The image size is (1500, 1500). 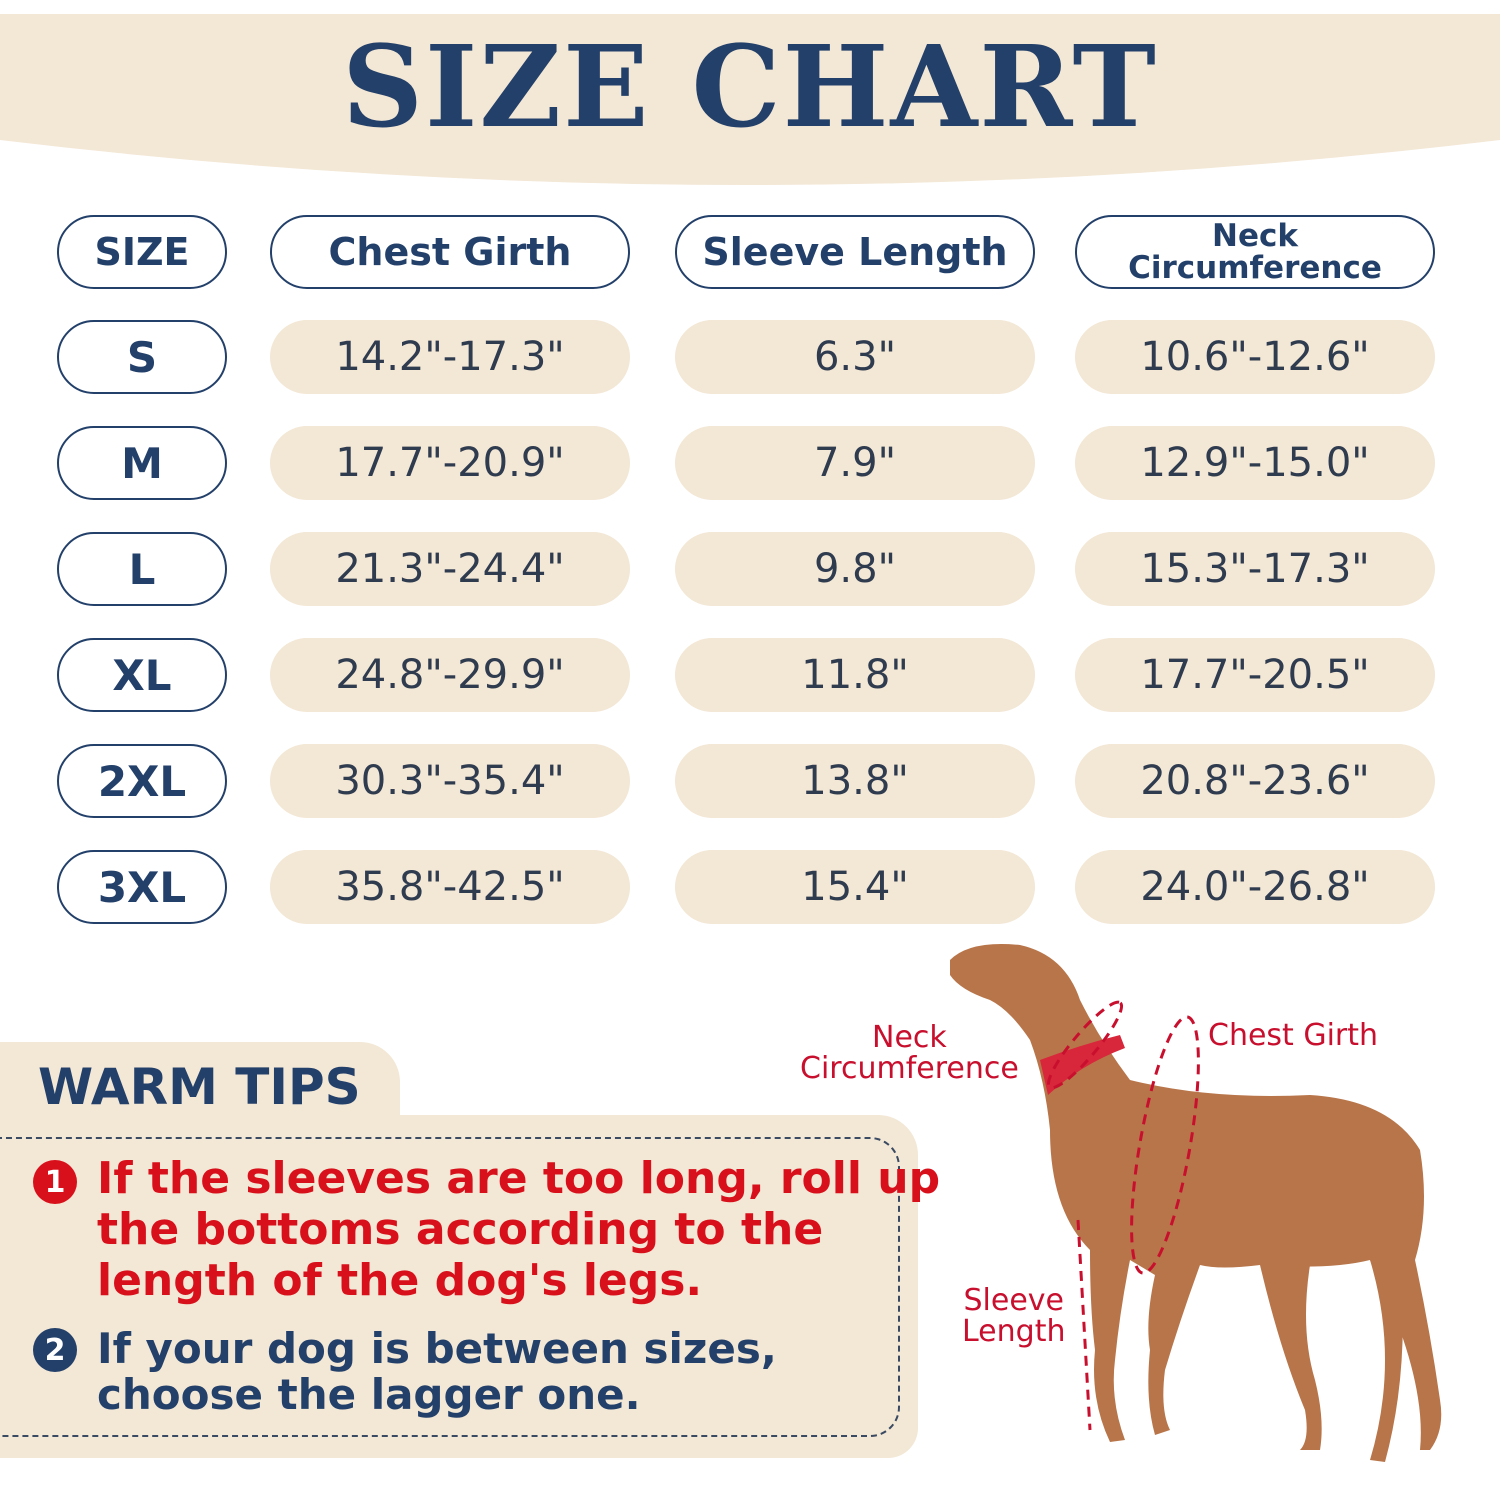 What do you see at coordinates (142, 675) in the screenshot?
I see `size-label: XL` at bounding box center [142, 675].